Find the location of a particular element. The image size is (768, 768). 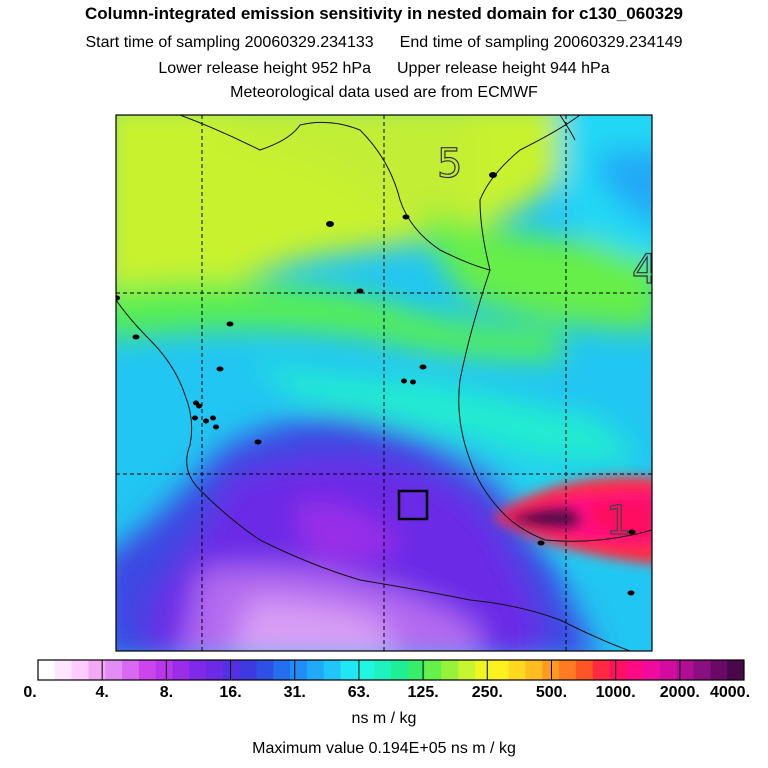

colorbar-units: ns m / kg is located at coordinates (384, 718).